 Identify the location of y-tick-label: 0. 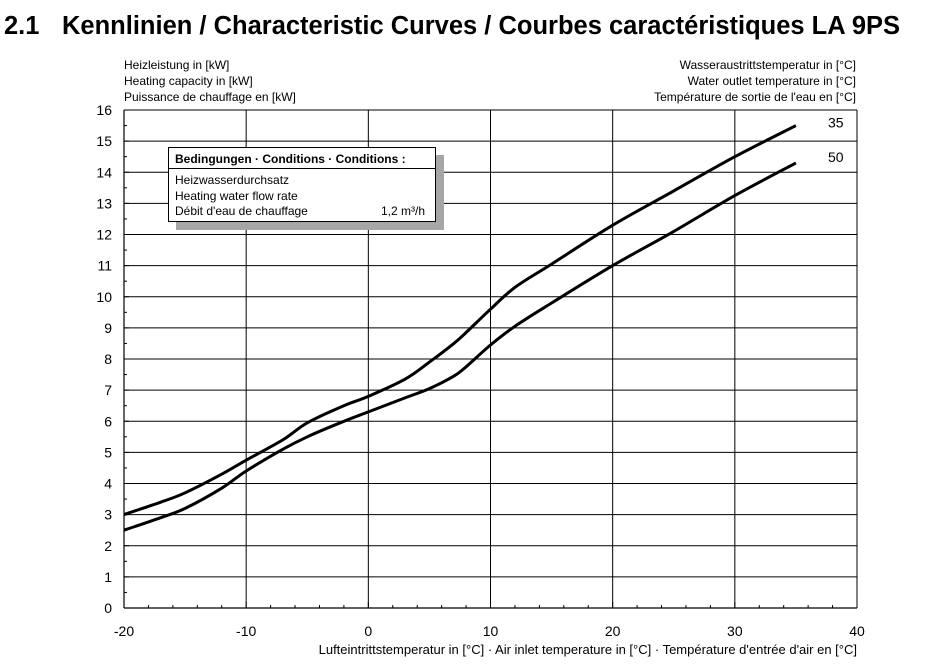
(108, 608).